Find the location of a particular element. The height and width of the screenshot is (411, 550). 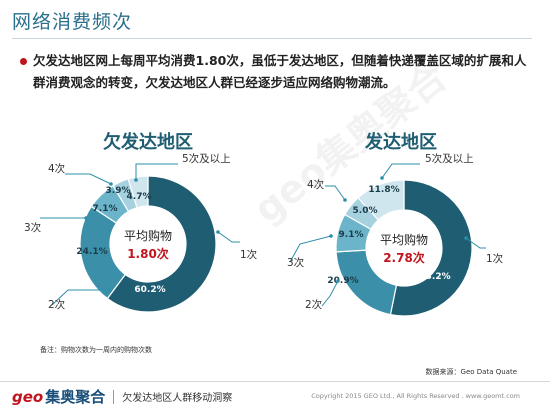

slice-value-label: 3.9% is located at coordinates (118, 191).